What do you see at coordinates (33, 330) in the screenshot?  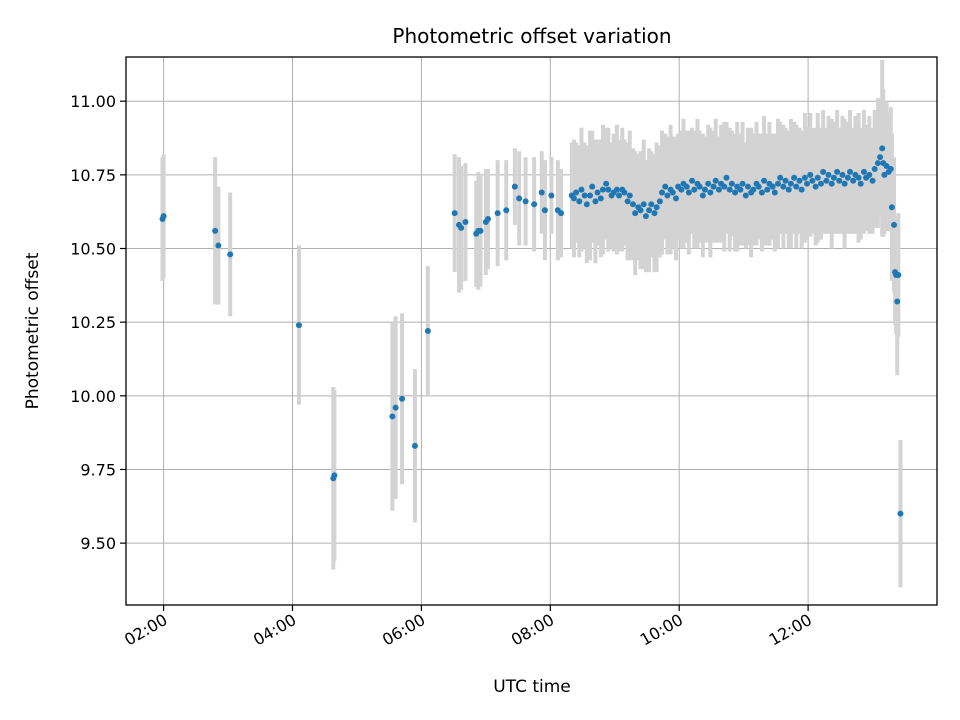 I see `y-axis-label: Photometric offset` at bounding box center [33, 330].